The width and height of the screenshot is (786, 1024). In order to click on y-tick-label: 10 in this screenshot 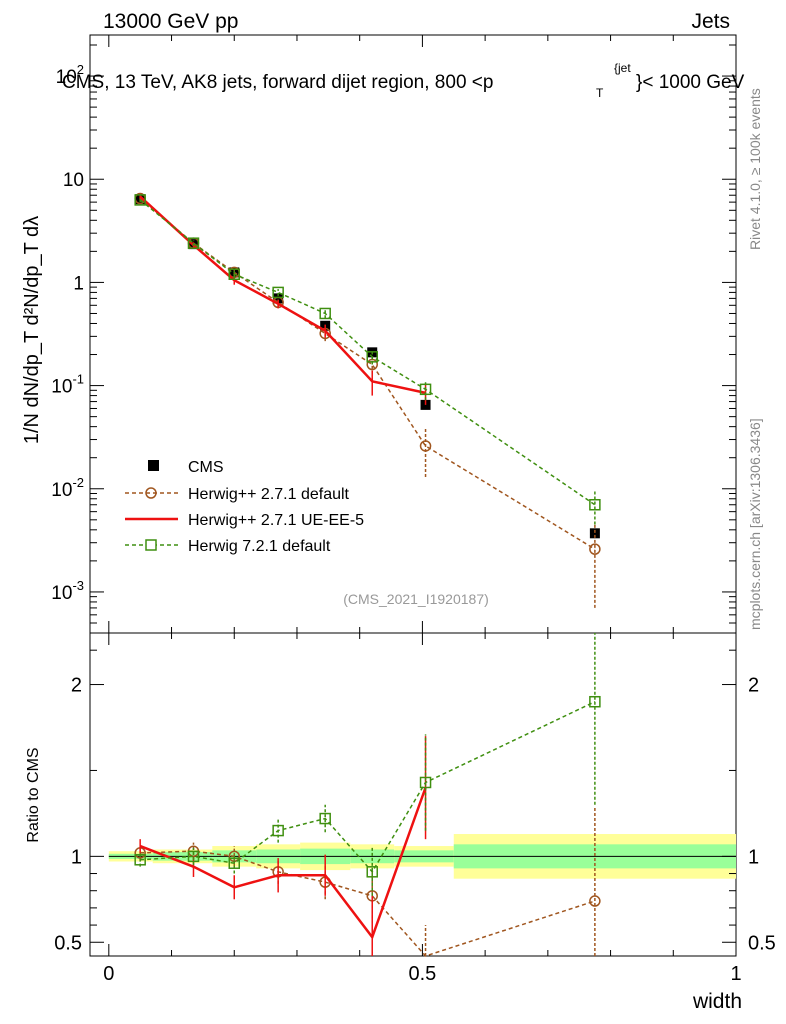, I will do `click(73, 180)`.